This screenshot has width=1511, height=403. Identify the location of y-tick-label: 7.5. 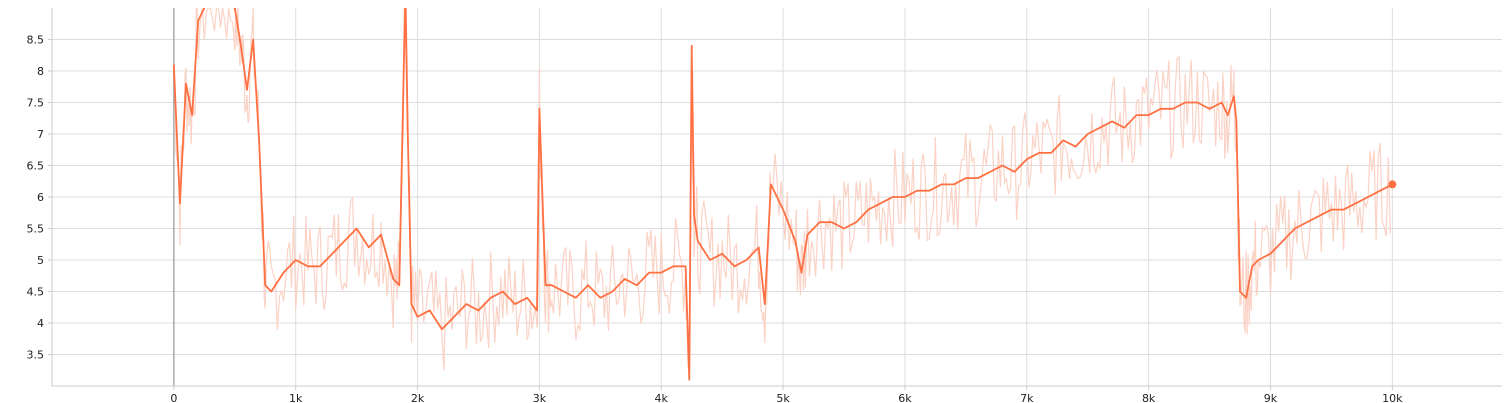
(36, 103).